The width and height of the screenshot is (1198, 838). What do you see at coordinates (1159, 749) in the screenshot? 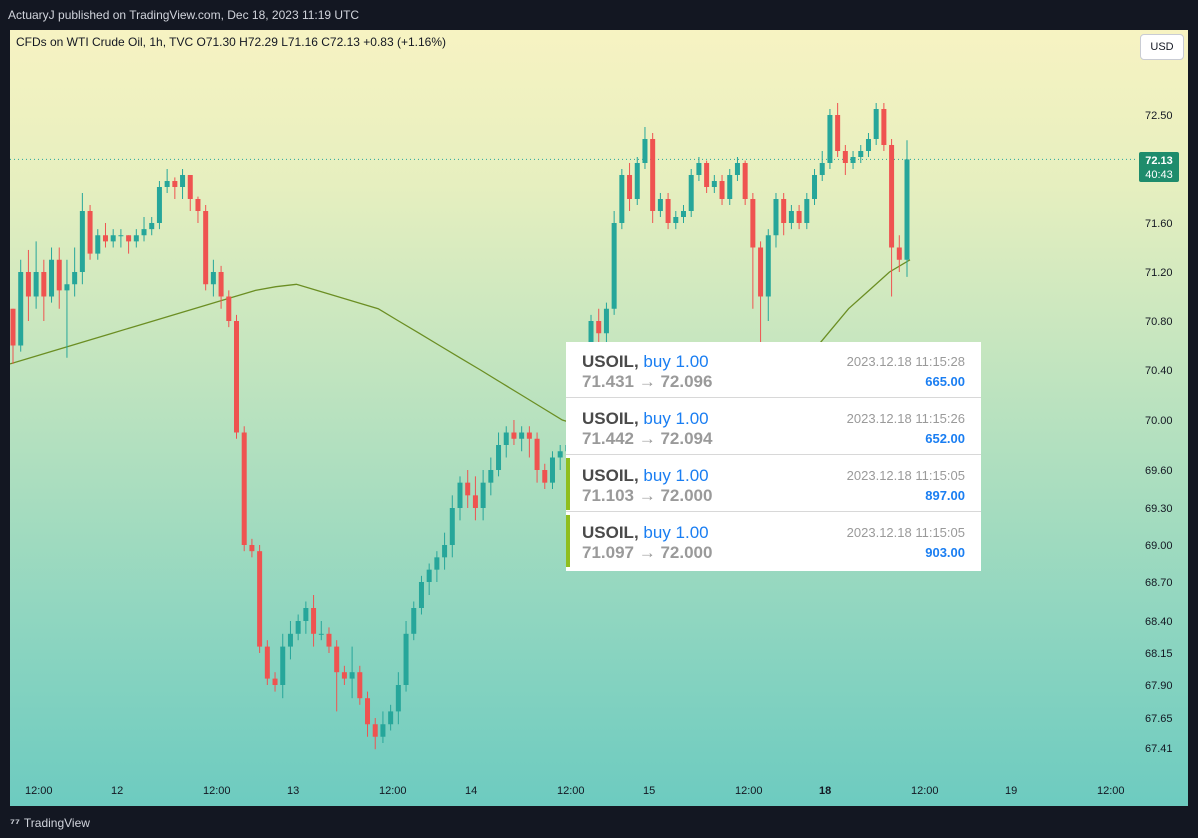
I see `y-tick-label: 67.41` at bounding box center [1159, 749].